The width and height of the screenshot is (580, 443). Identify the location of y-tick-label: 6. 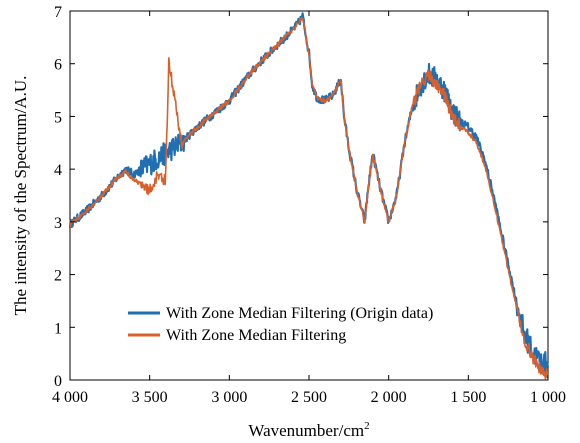
(58, 65).